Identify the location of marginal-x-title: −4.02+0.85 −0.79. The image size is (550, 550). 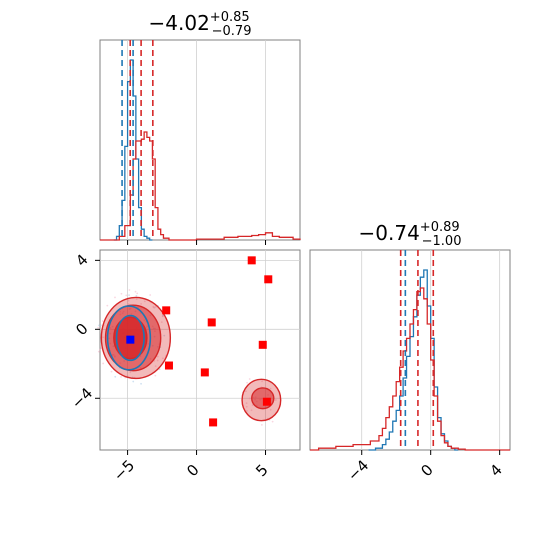
(200, 24).